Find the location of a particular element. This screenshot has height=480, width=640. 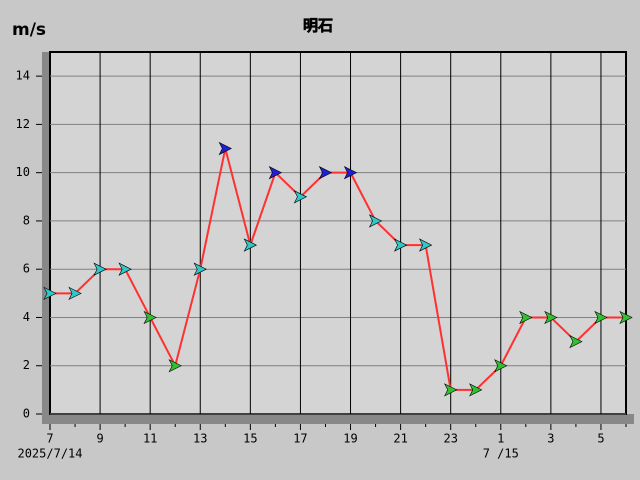

x-tick-label: 19 is located at coordinates (350, 439).